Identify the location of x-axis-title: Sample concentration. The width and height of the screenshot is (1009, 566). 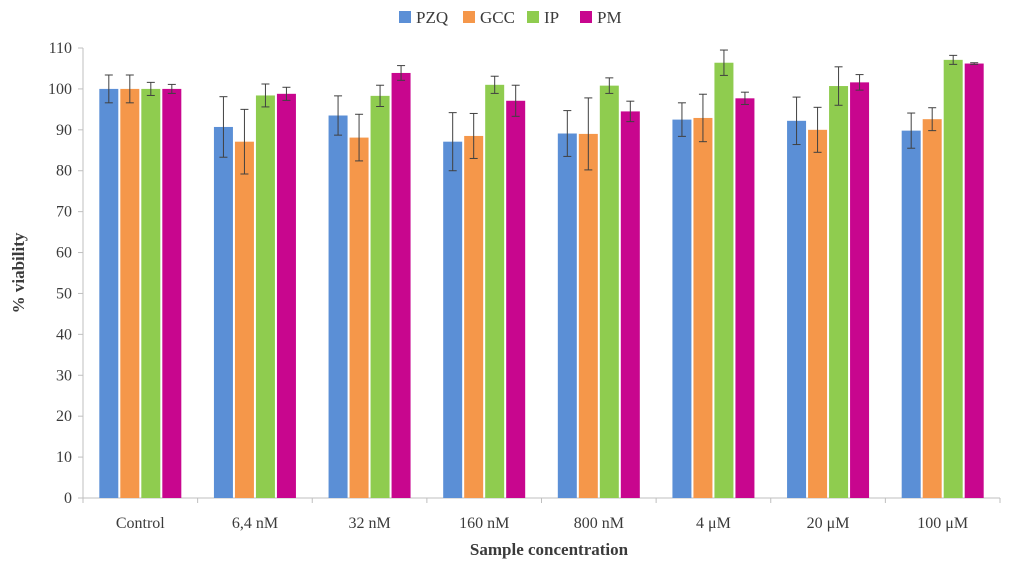
(549, 549).